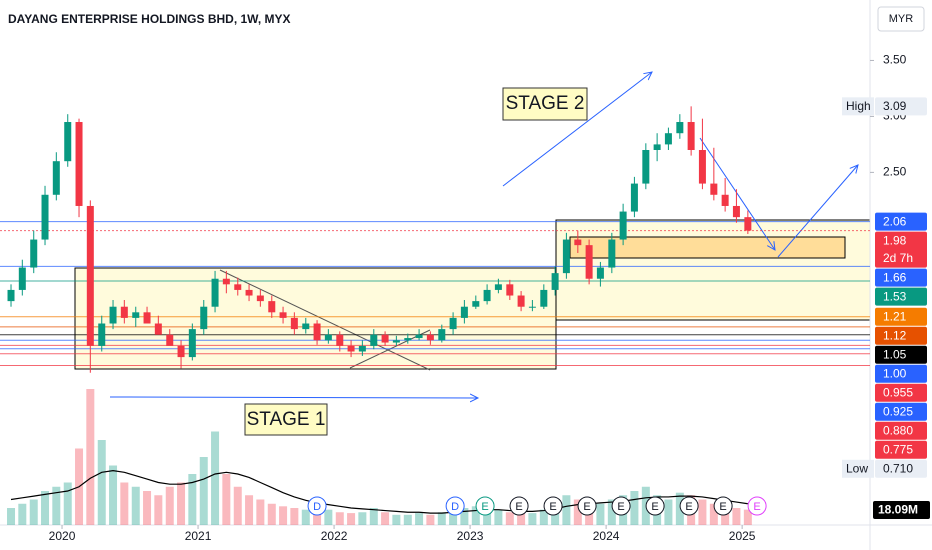 This screenshot has width=932, height=550. I want to click on price-label: 0.775, so click(898, 449).